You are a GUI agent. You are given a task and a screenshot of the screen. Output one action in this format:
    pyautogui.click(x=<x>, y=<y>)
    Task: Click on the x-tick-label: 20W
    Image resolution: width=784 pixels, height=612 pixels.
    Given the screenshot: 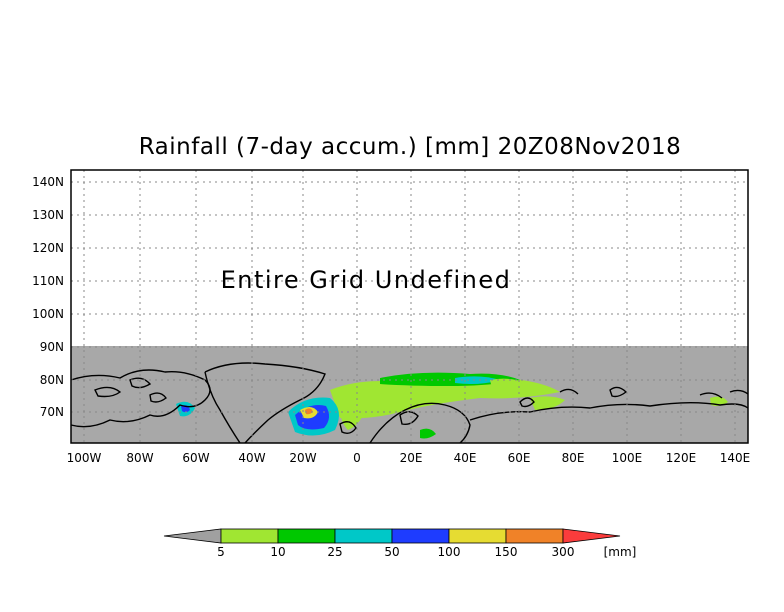 What is the action you would take?
    pyautogui.click(x=302, y=458)
    